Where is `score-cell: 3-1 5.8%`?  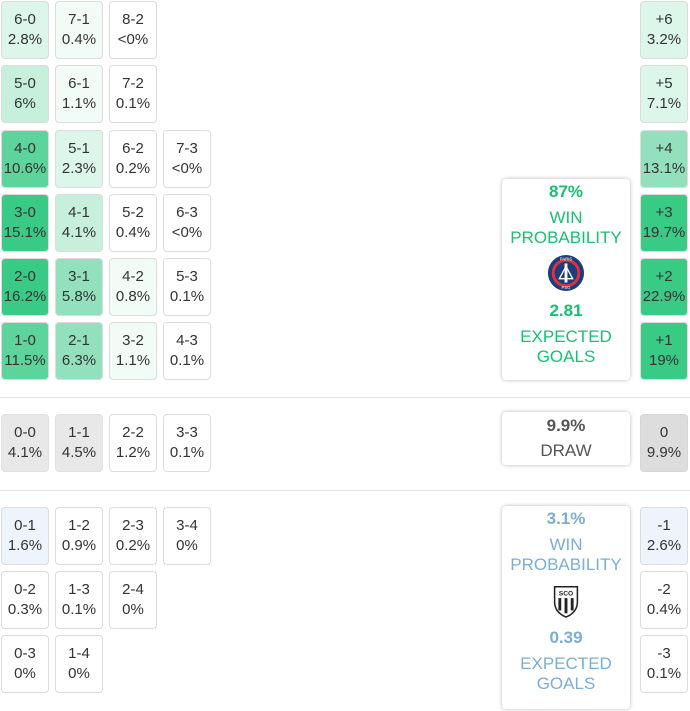 score-cell: 3-1 5.8% is located at coordinates (79, 287).